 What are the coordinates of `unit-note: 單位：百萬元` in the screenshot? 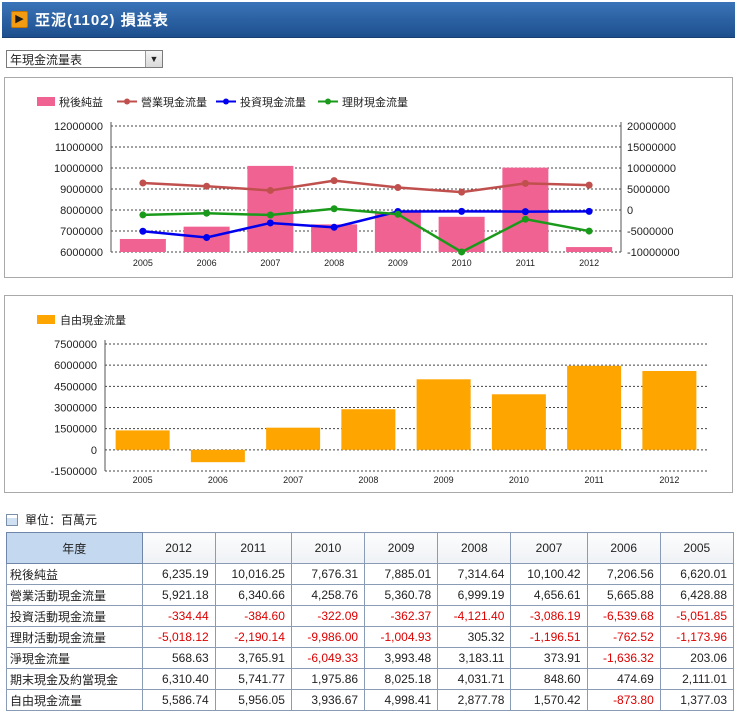 It's located at (51, 519).